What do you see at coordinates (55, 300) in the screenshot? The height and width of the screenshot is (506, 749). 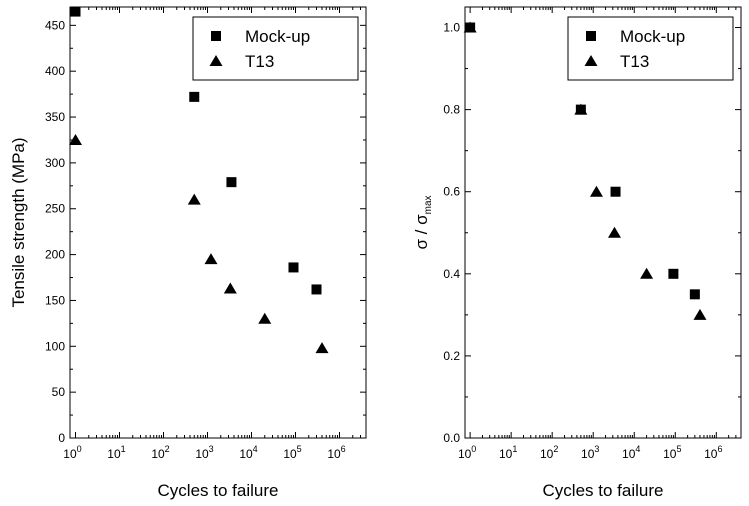 I see `y-tick-label: 150` at bounding box center [55, 300].